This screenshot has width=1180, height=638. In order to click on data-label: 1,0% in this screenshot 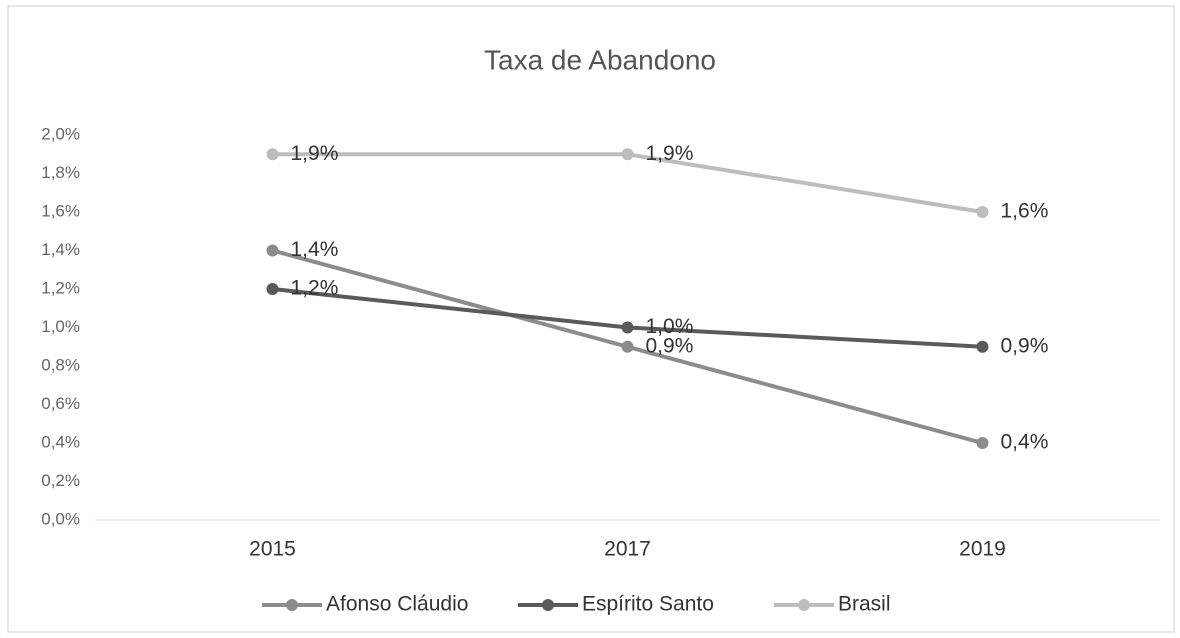, I will do `click(670, 326)`.